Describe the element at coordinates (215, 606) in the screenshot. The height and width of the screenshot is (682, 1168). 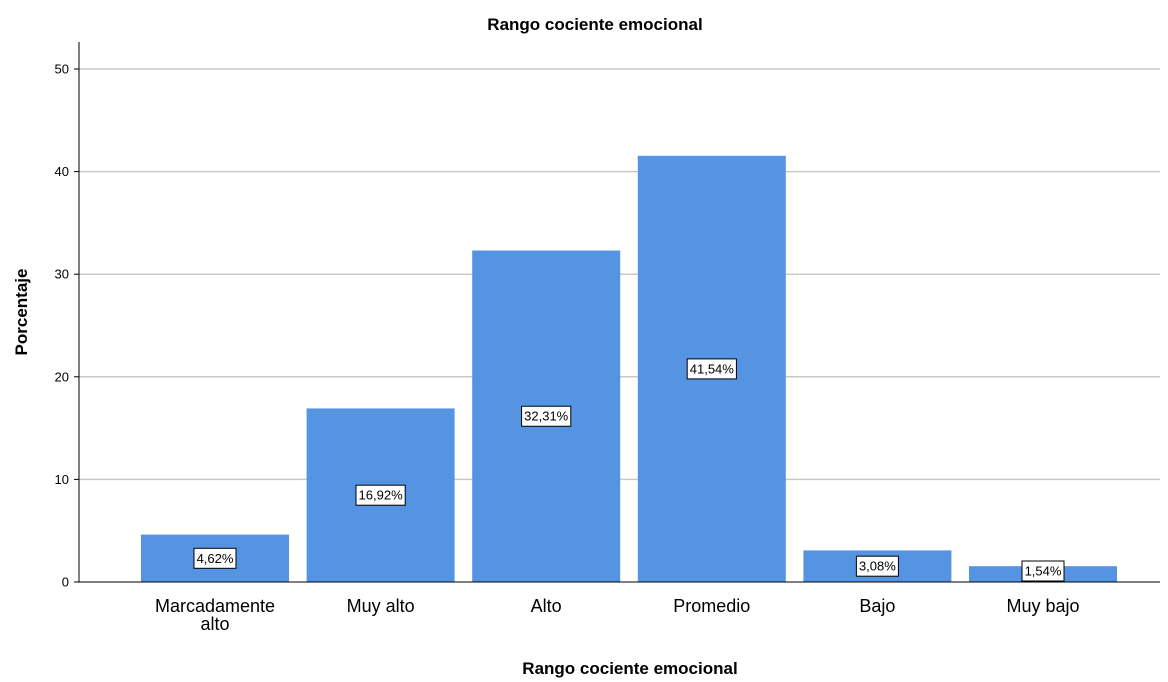
I see `x-tick-label: Marcadamente` at that location.